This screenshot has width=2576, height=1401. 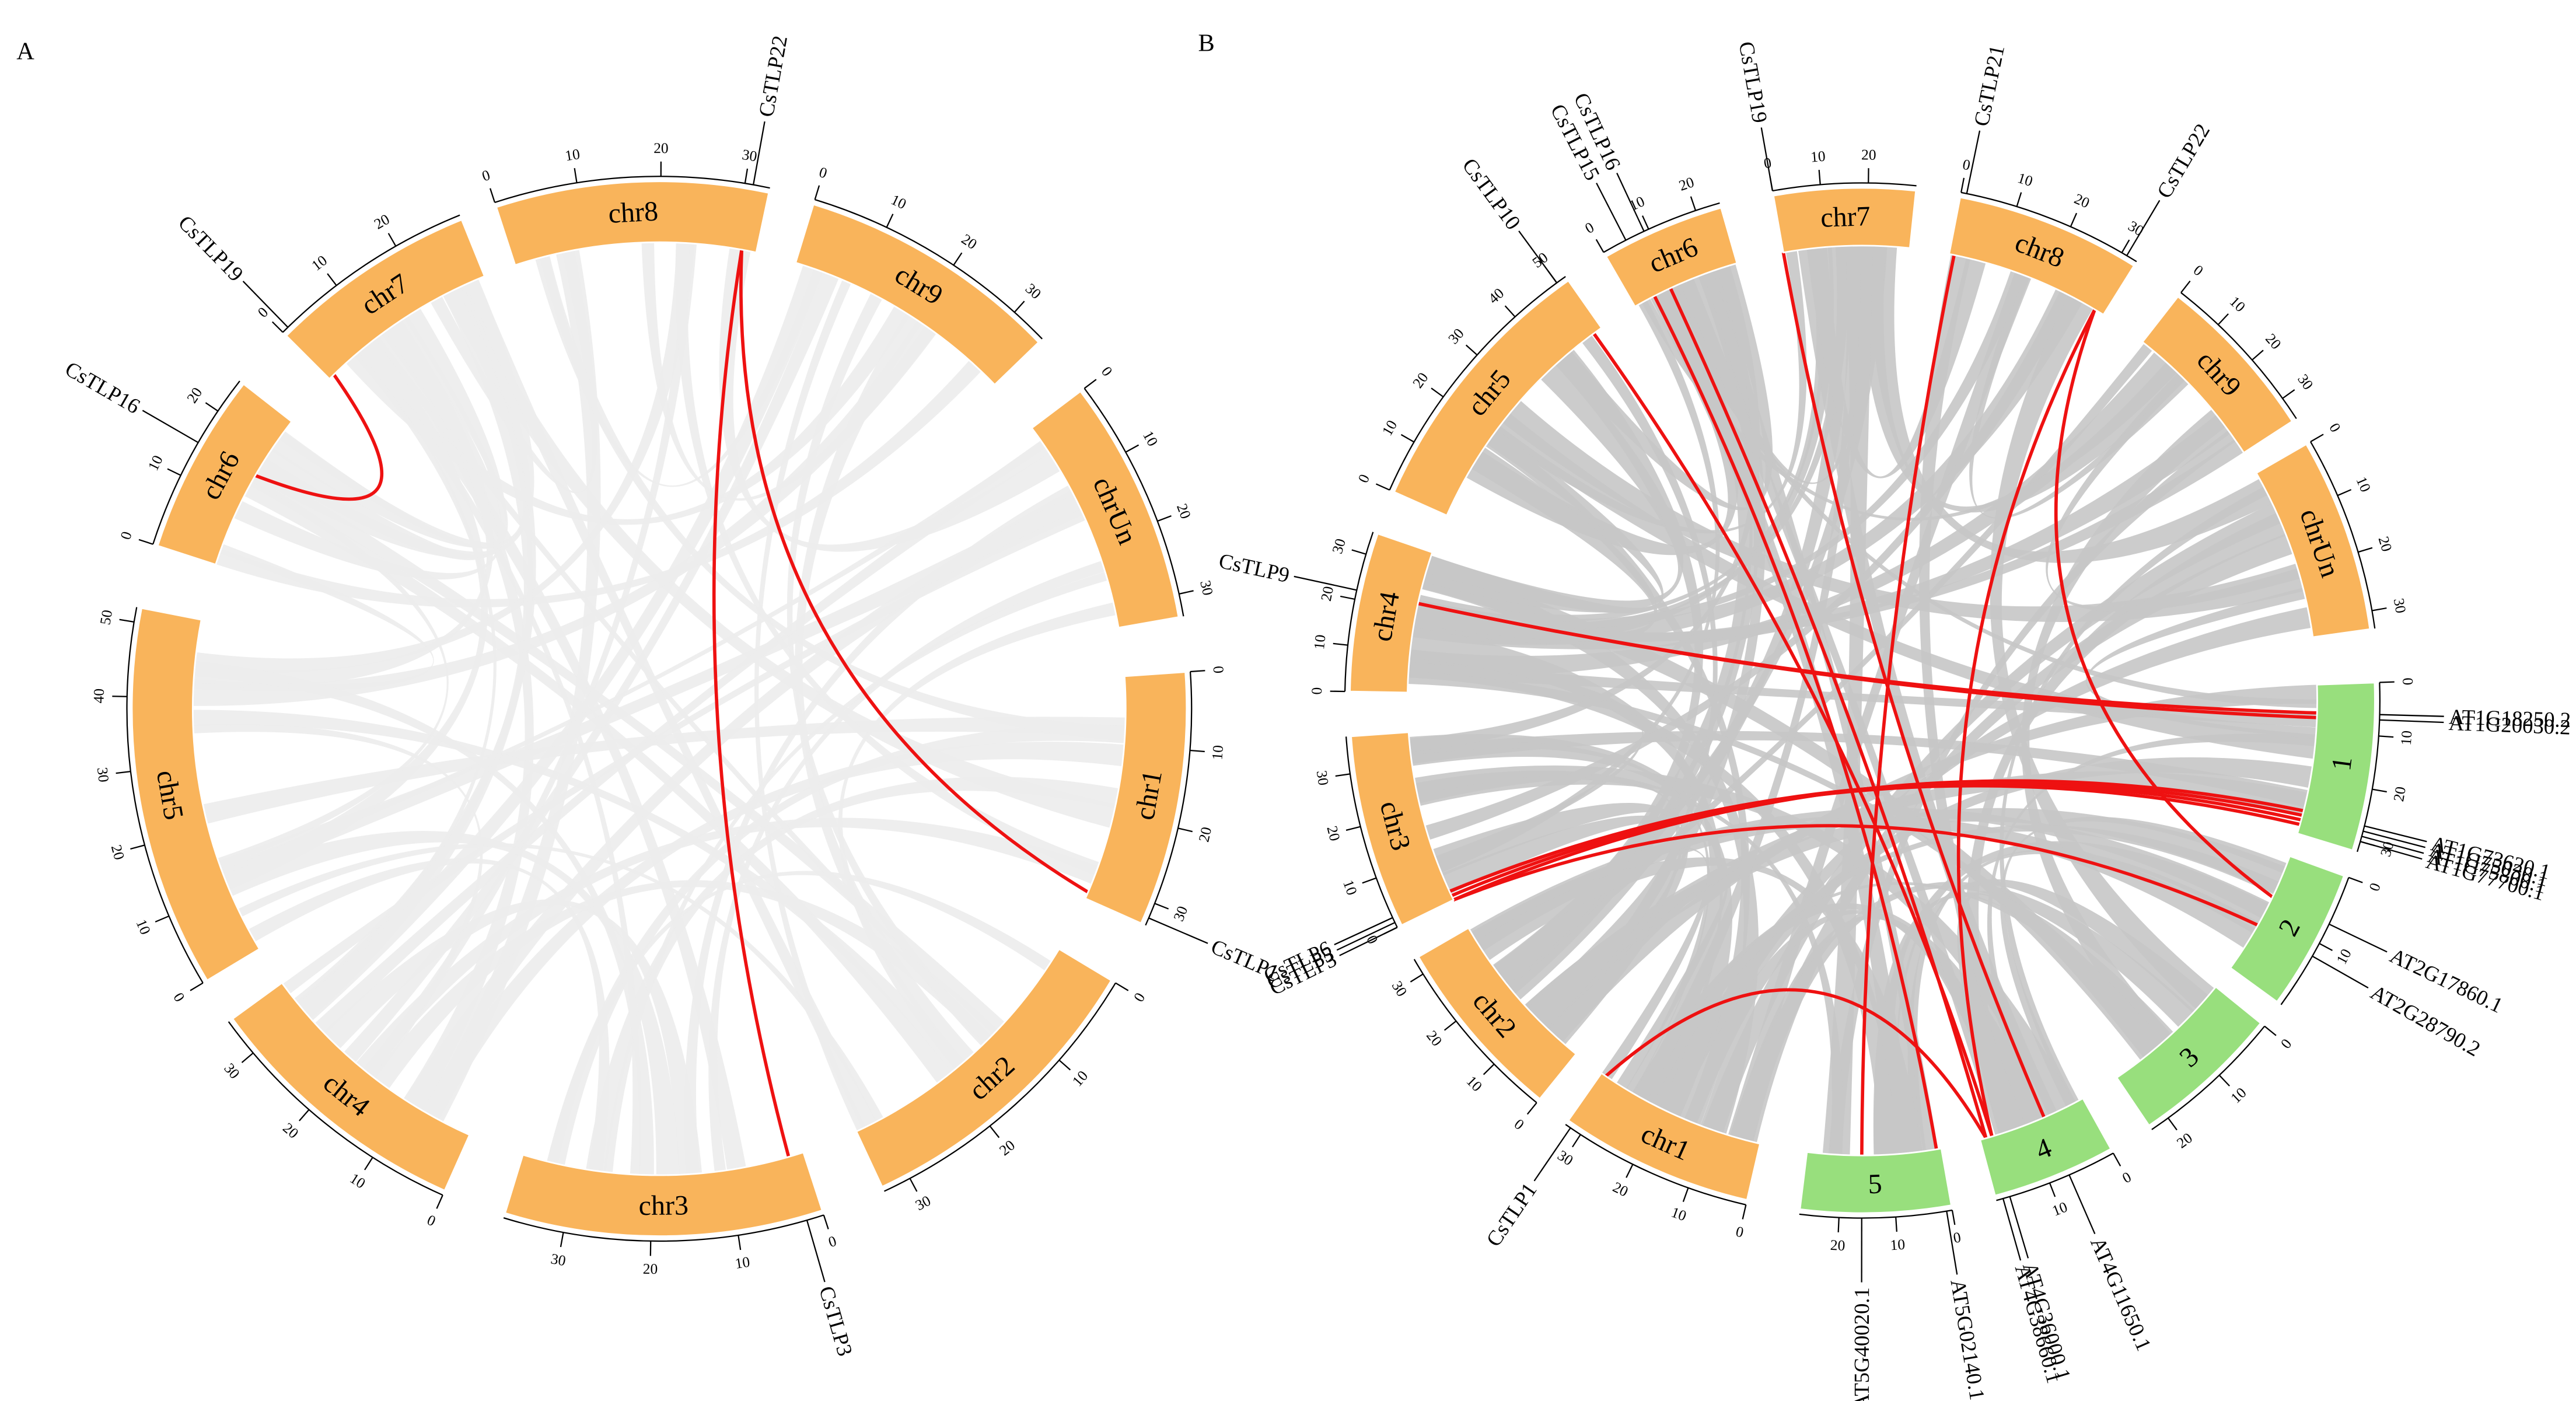 What do you see at coordinates (1254, 567) in the screenshot?
I see `gene-label: CsTLP9` at bounding box center [1254, 567].